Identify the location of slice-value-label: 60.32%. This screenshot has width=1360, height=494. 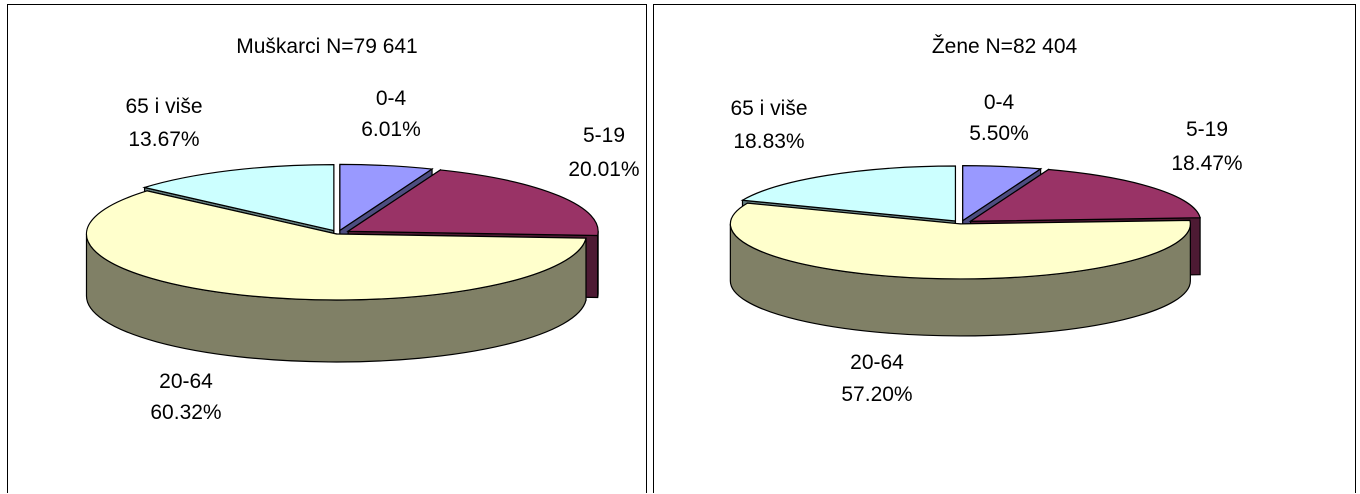
(185, 412).